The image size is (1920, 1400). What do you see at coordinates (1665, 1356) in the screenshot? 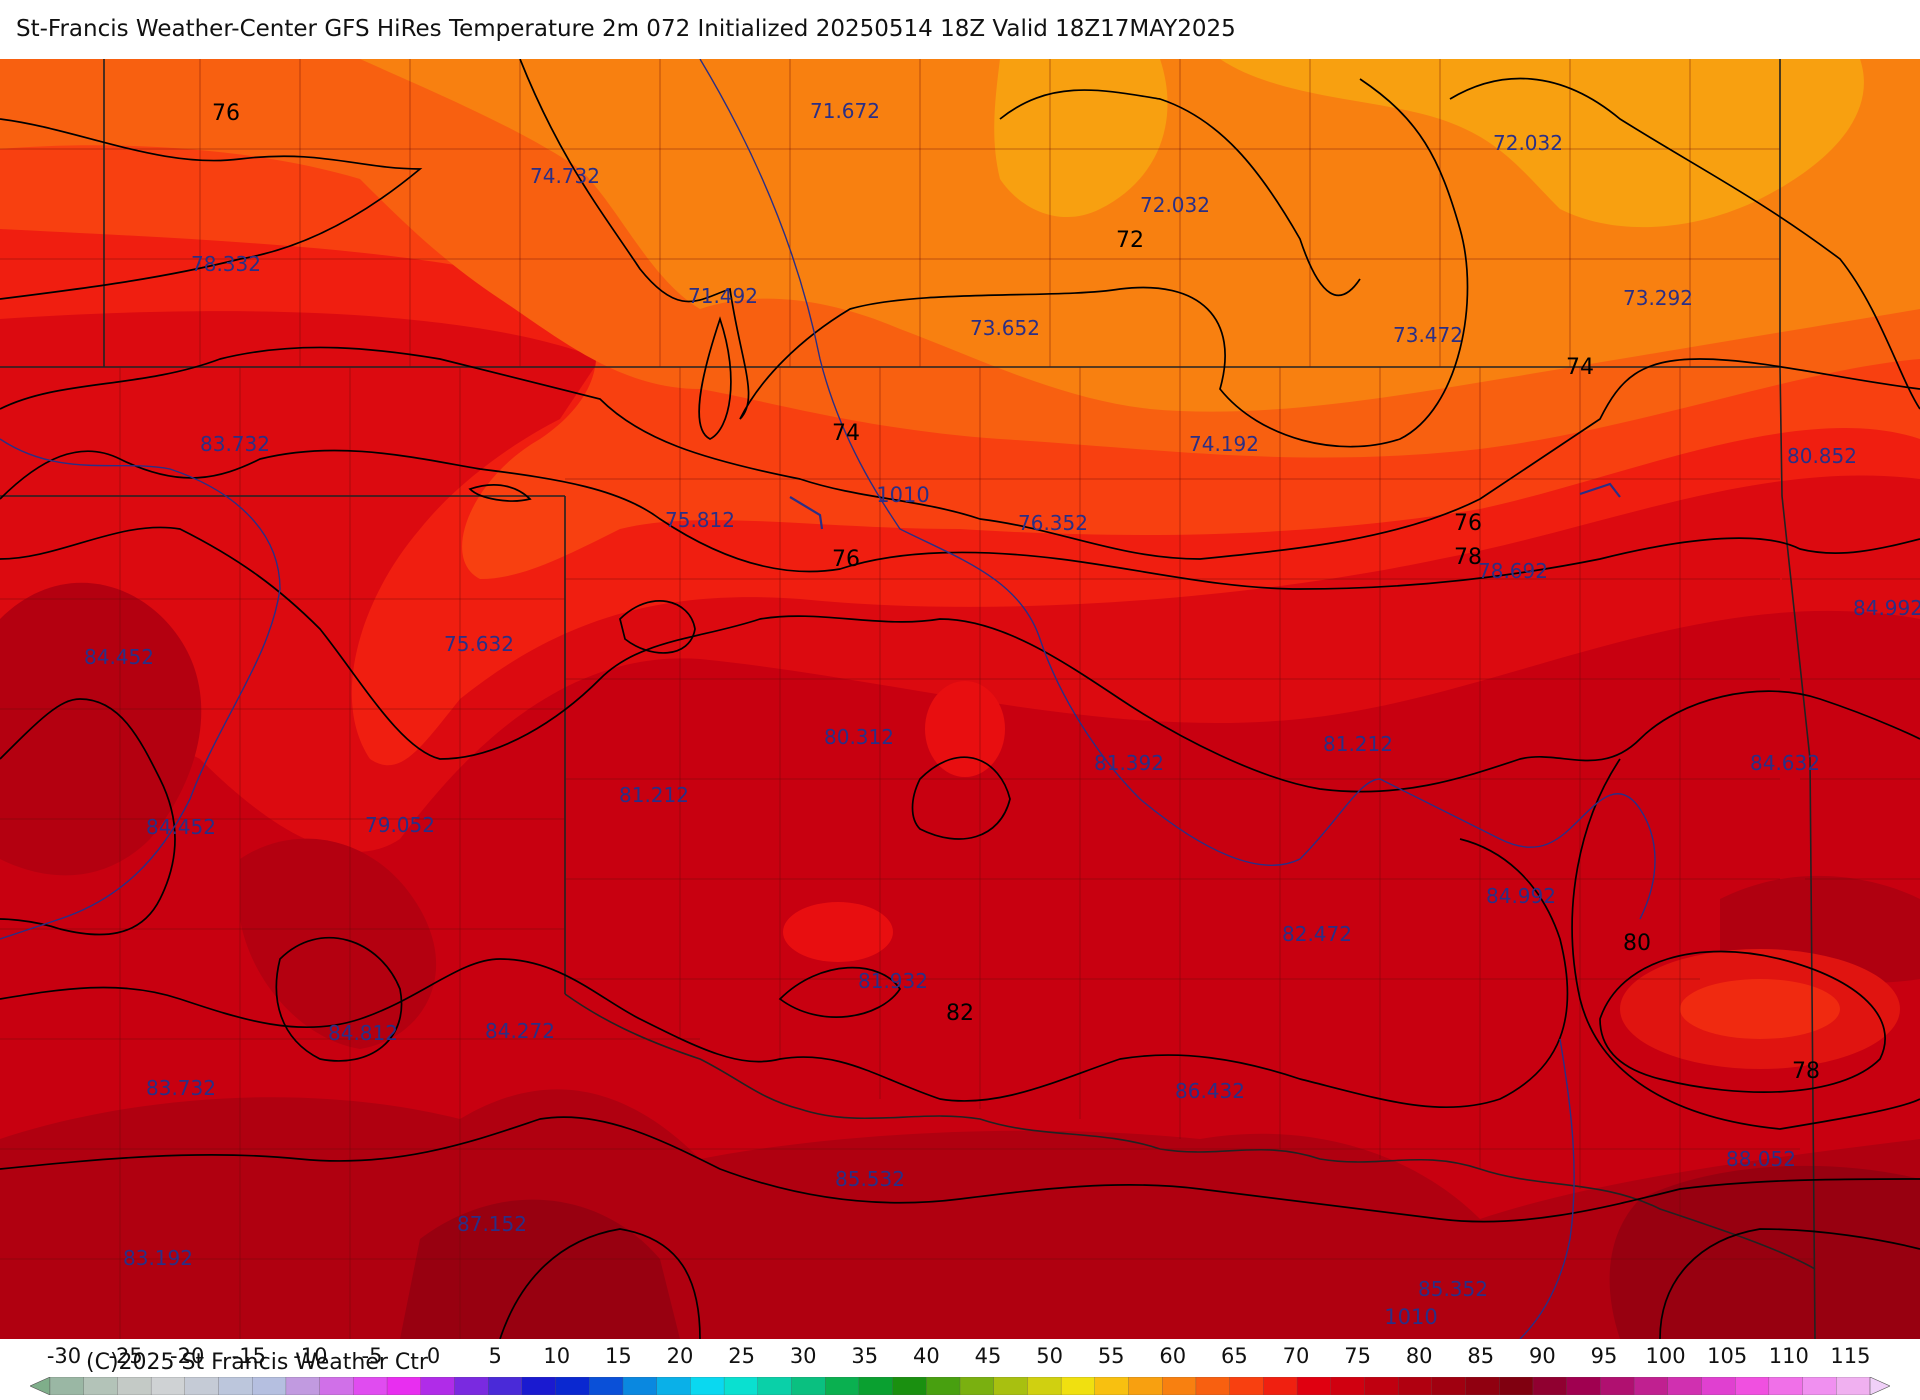
I see `legend-tick-label: 100` at bounding box center [1665, 1356].